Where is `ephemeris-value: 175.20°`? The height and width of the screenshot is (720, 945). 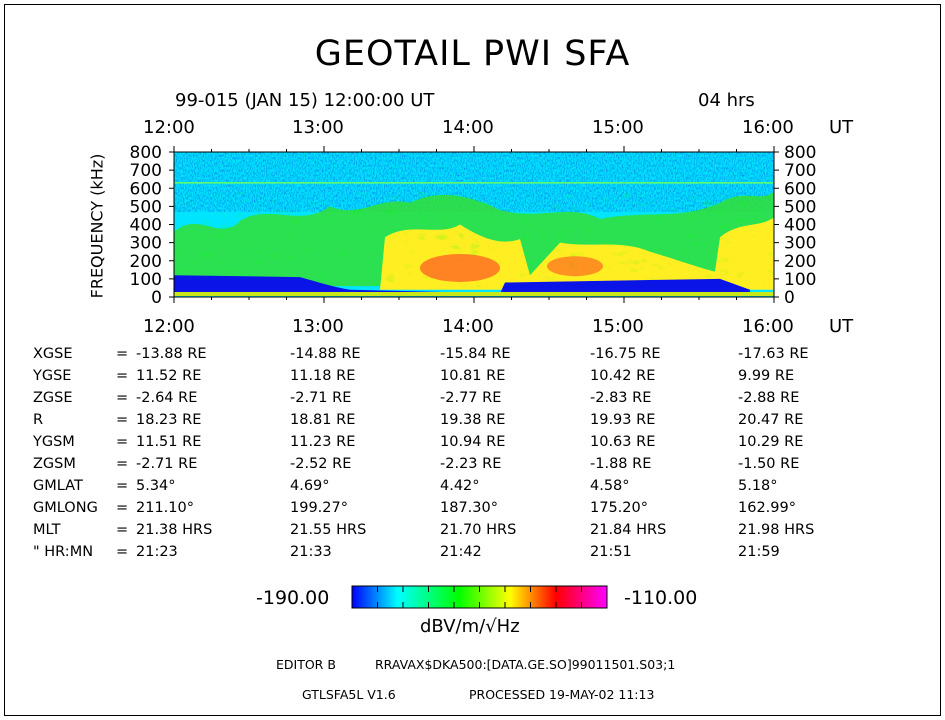
ephemeris-value: 175.20° is located at coordinates (619, 508).